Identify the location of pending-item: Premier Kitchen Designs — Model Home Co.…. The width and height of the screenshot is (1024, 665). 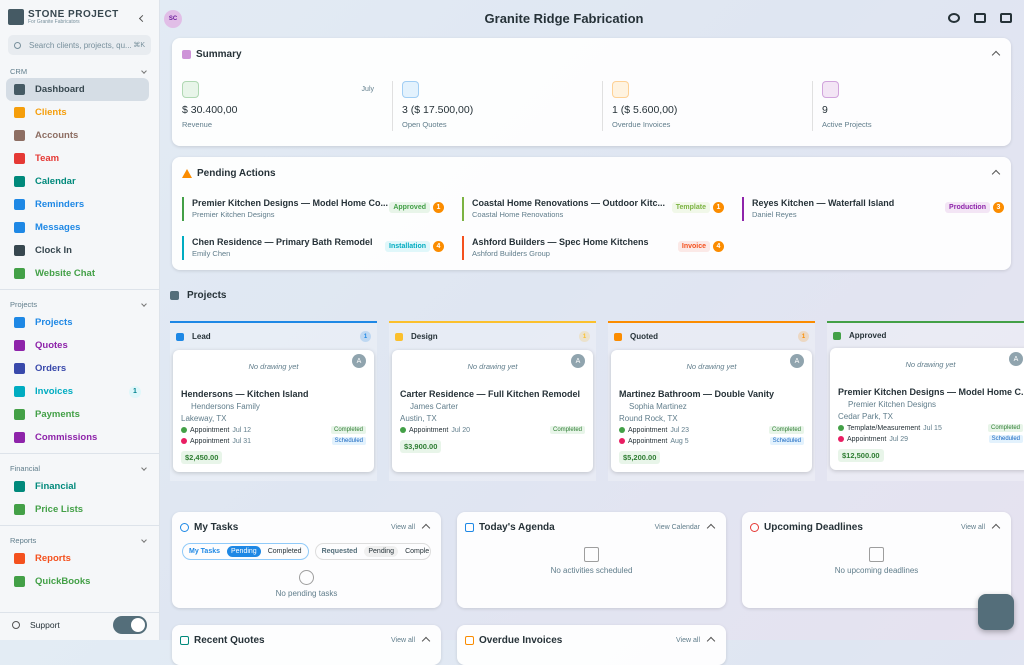
(313, 209).